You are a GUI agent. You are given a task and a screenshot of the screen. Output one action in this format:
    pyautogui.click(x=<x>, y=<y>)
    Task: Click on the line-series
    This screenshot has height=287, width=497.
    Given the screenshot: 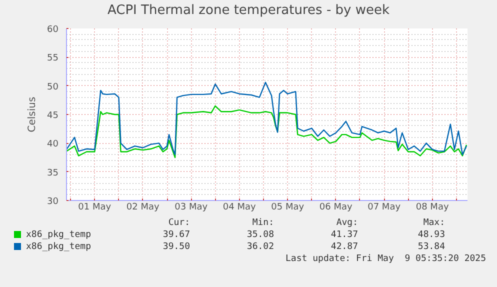 What is the action you would take?
    pyautogui.click(x=267, y=131)
    